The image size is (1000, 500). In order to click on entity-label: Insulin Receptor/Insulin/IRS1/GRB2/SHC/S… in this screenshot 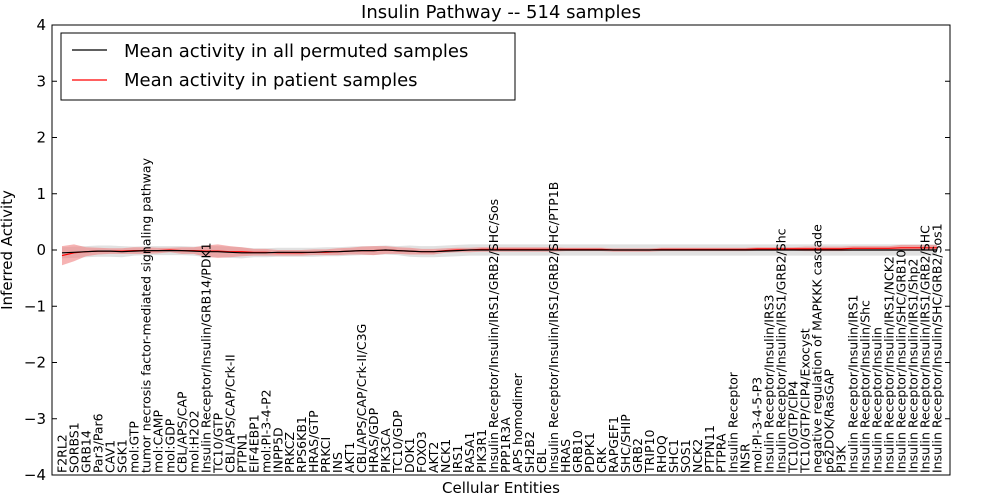, I will do `click(493, 336)`.